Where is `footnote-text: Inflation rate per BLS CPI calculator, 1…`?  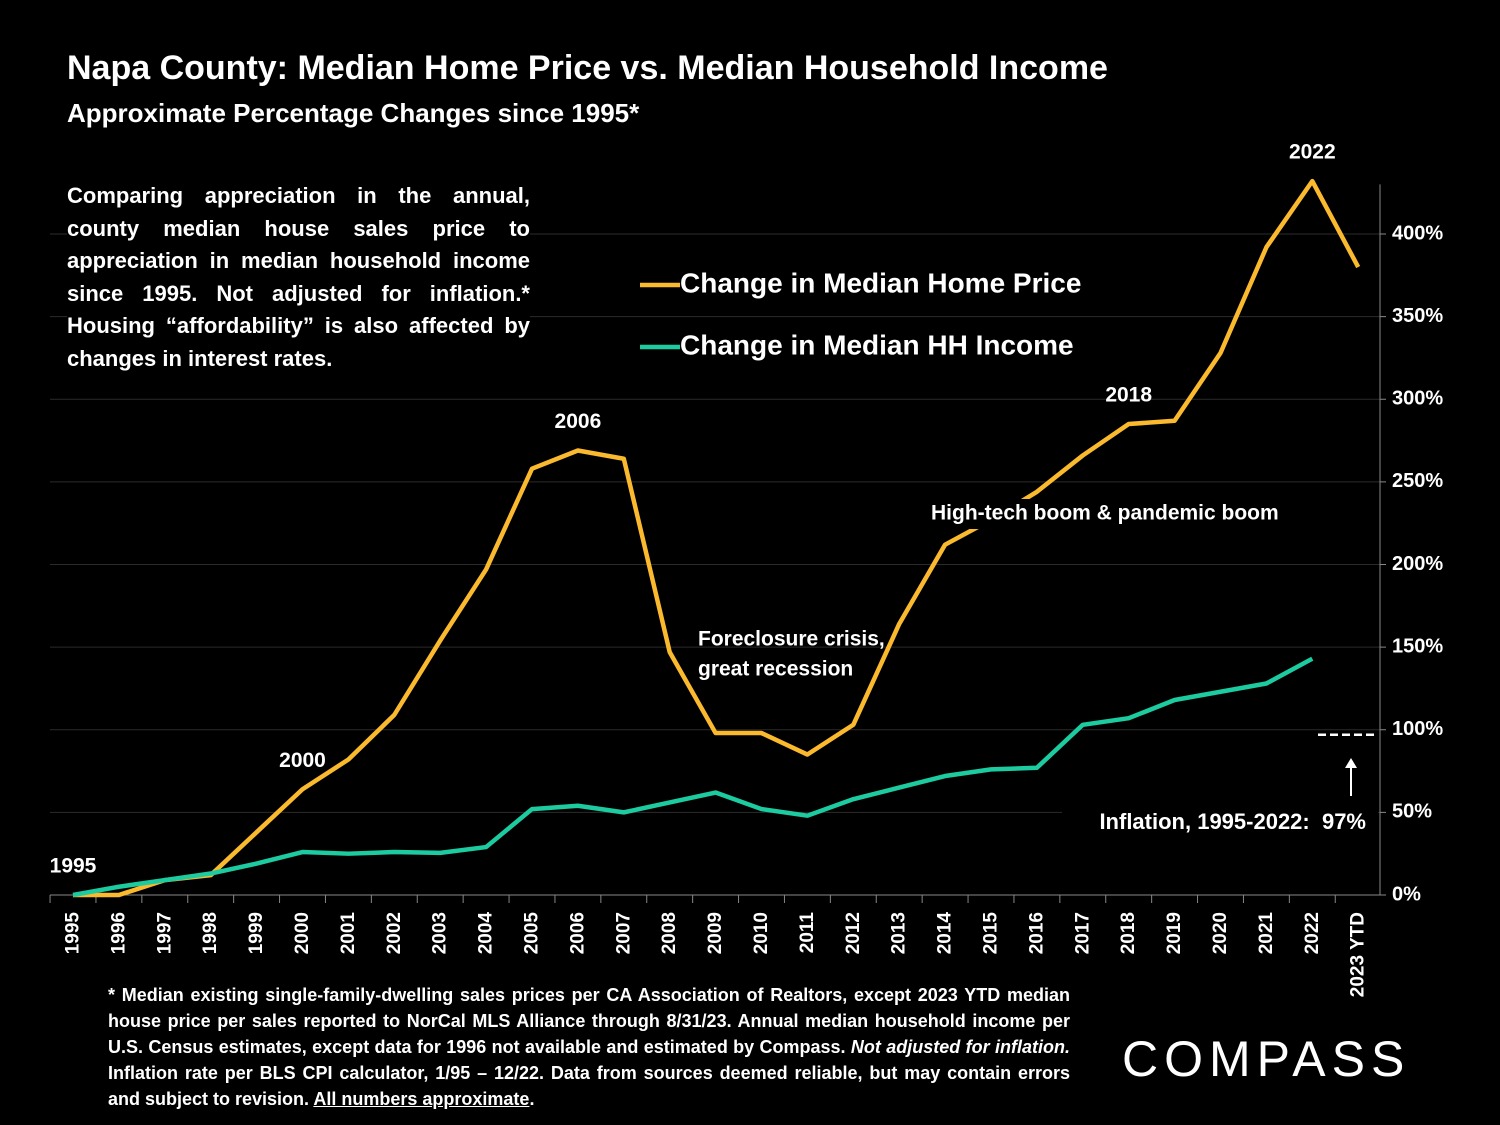
footnote-text: Inflation rate per BLS CPI calculator, 1… is located at coordinates (589, 1086).